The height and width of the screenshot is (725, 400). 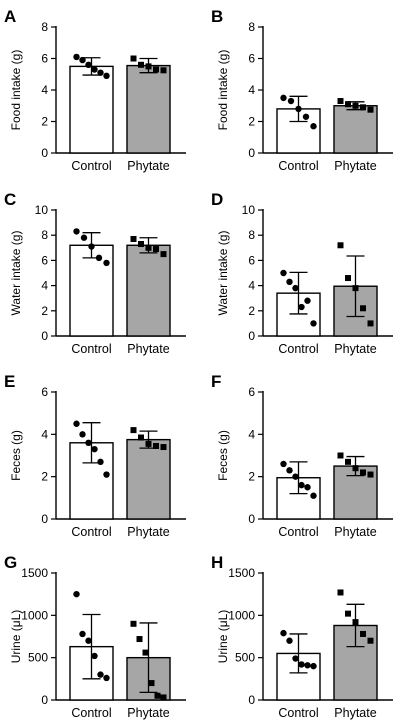 What do you see at coordinates (9, 381) in the screenshot?
I see `panel-letter: E` at bounding box center [9, 381].